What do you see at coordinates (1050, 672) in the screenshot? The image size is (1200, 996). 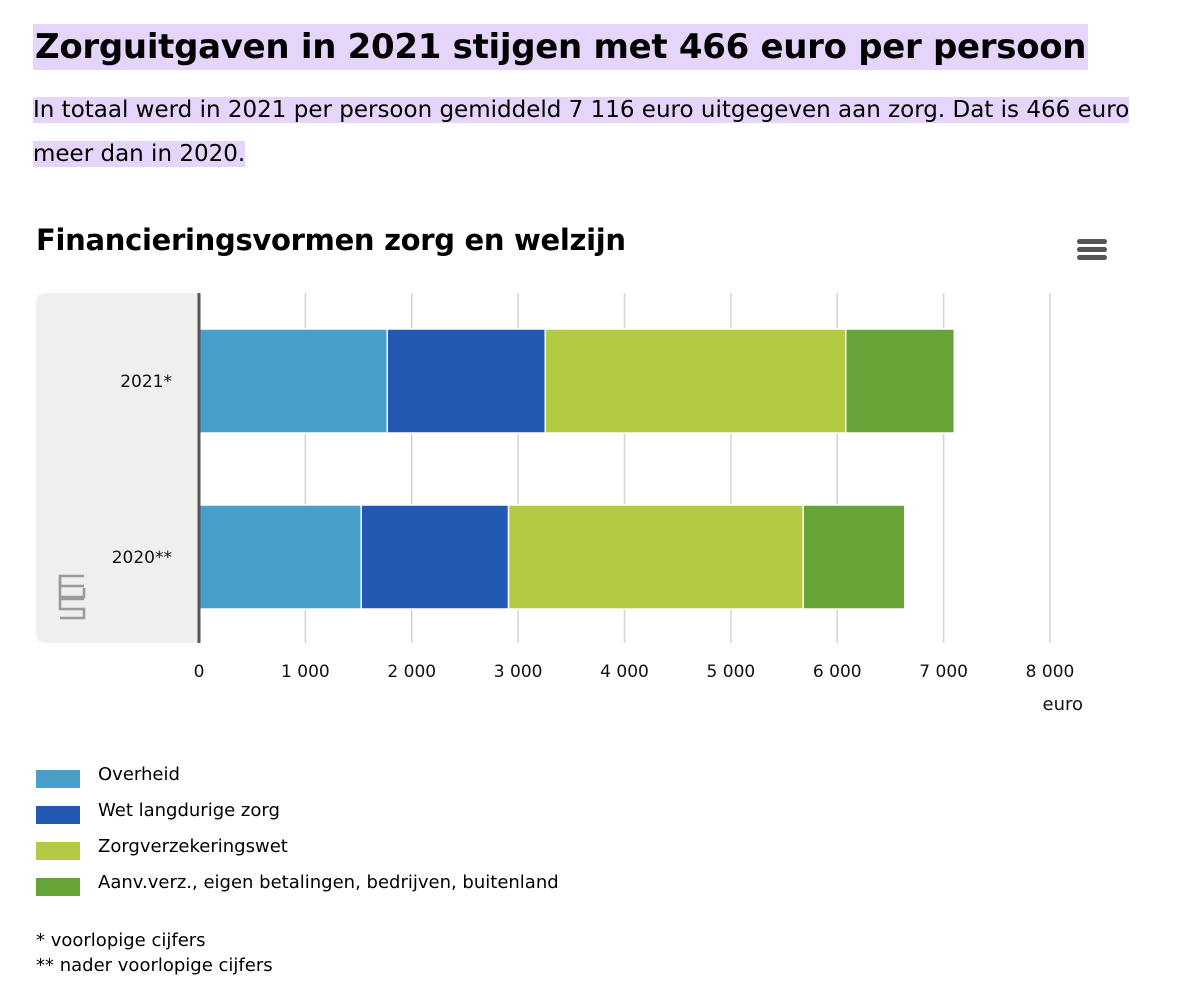 I see `x-tick-label: 8 000` at bounding box center [1050, 672].